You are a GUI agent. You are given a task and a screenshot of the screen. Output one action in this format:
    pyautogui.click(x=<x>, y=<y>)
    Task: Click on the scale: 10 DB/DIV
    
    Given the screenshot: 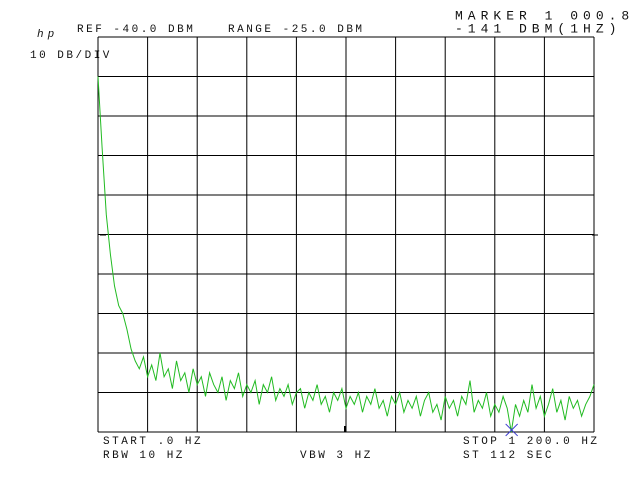 What is the action you would take?
    pyautogui.click(x=71, y=56)
    